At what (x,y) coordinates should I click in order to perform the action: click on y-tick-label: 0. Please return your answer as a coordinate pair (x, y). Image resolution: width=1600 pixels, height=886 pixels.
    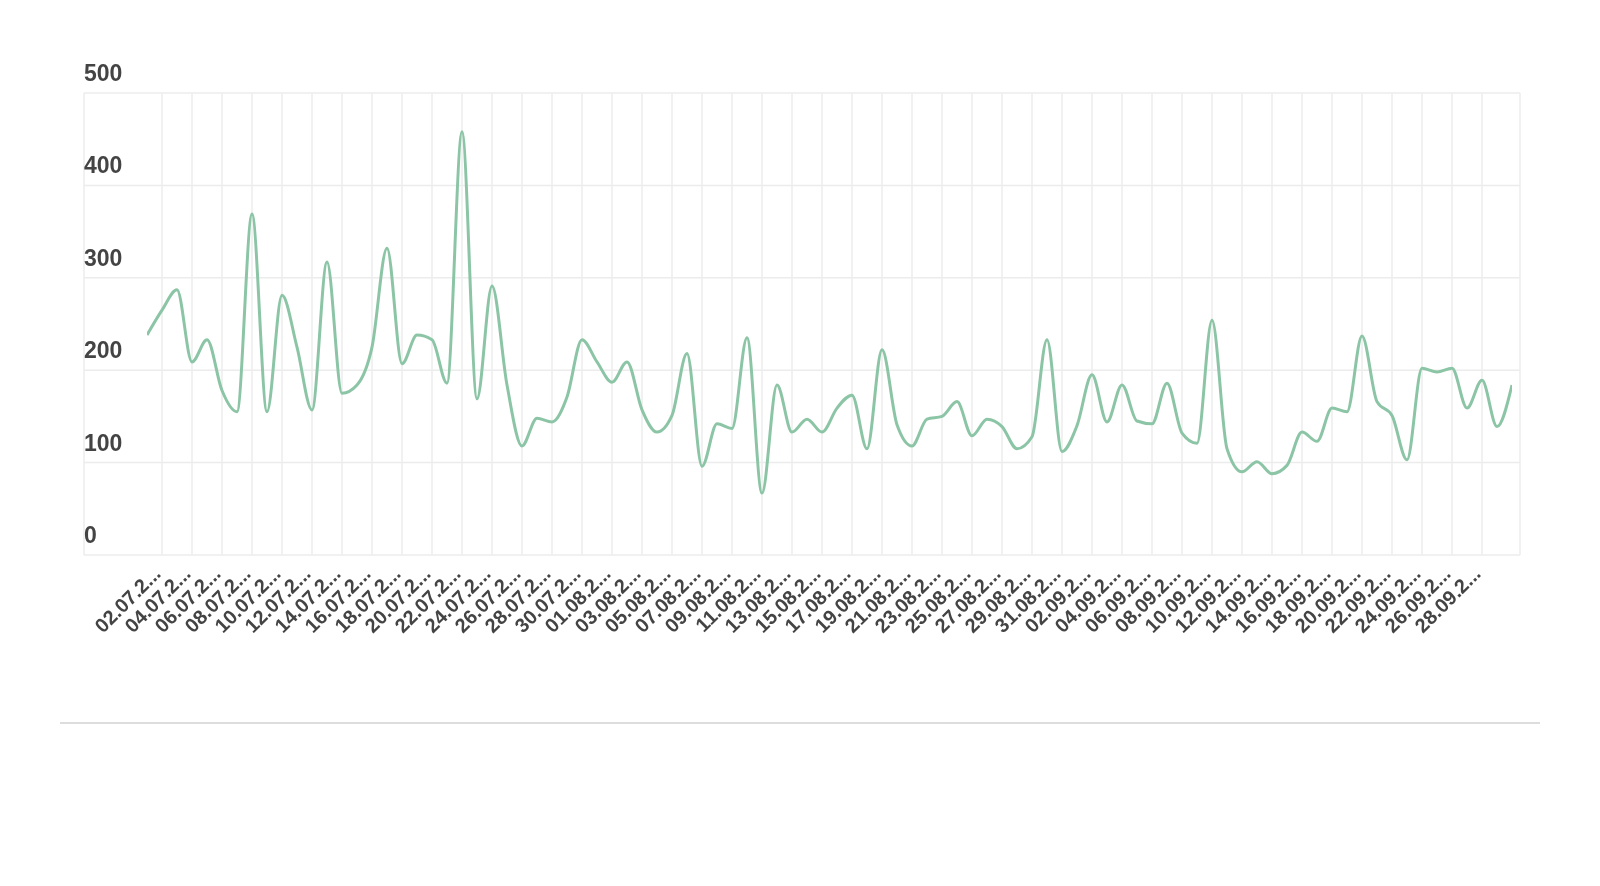
    Looking at the image, I should click on (90, 535).